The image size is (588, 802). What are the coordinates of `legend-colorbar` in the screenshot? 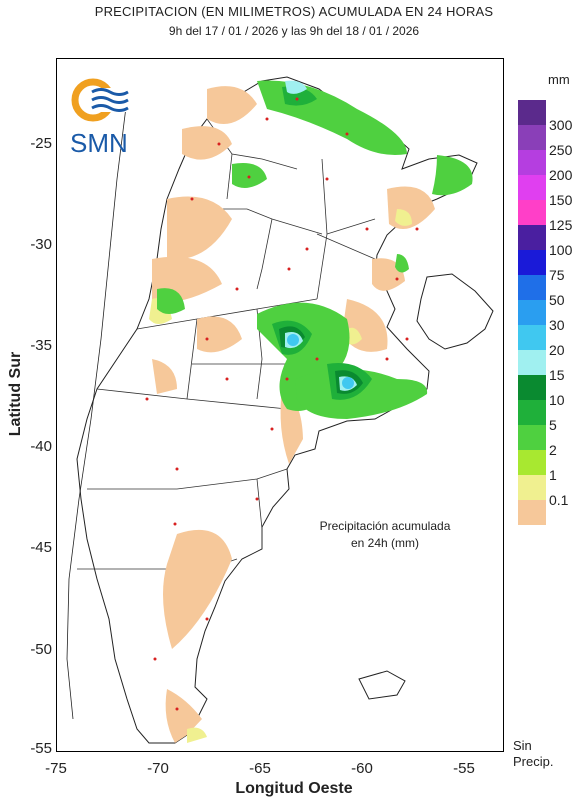 It's located at (532, 312).